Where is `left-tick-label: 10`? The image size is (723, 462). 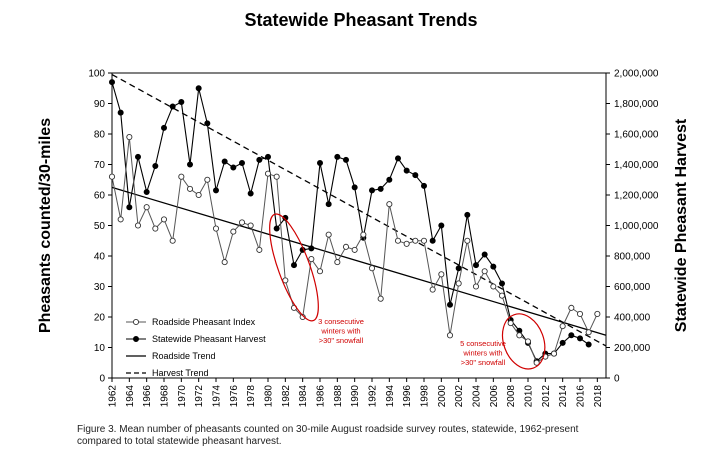 left-tick-label: 10 is located at coordinates (100, 348).